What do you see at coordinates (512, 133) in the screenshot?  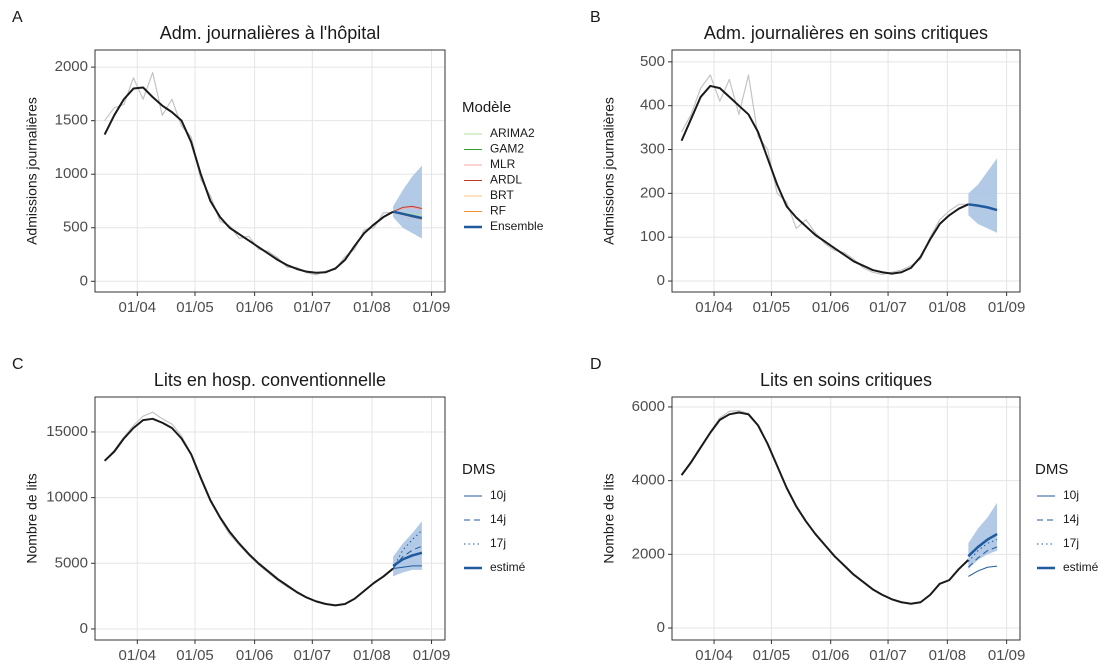 I see `legend-label: ARIMA2` at bounding box center [512, 133].